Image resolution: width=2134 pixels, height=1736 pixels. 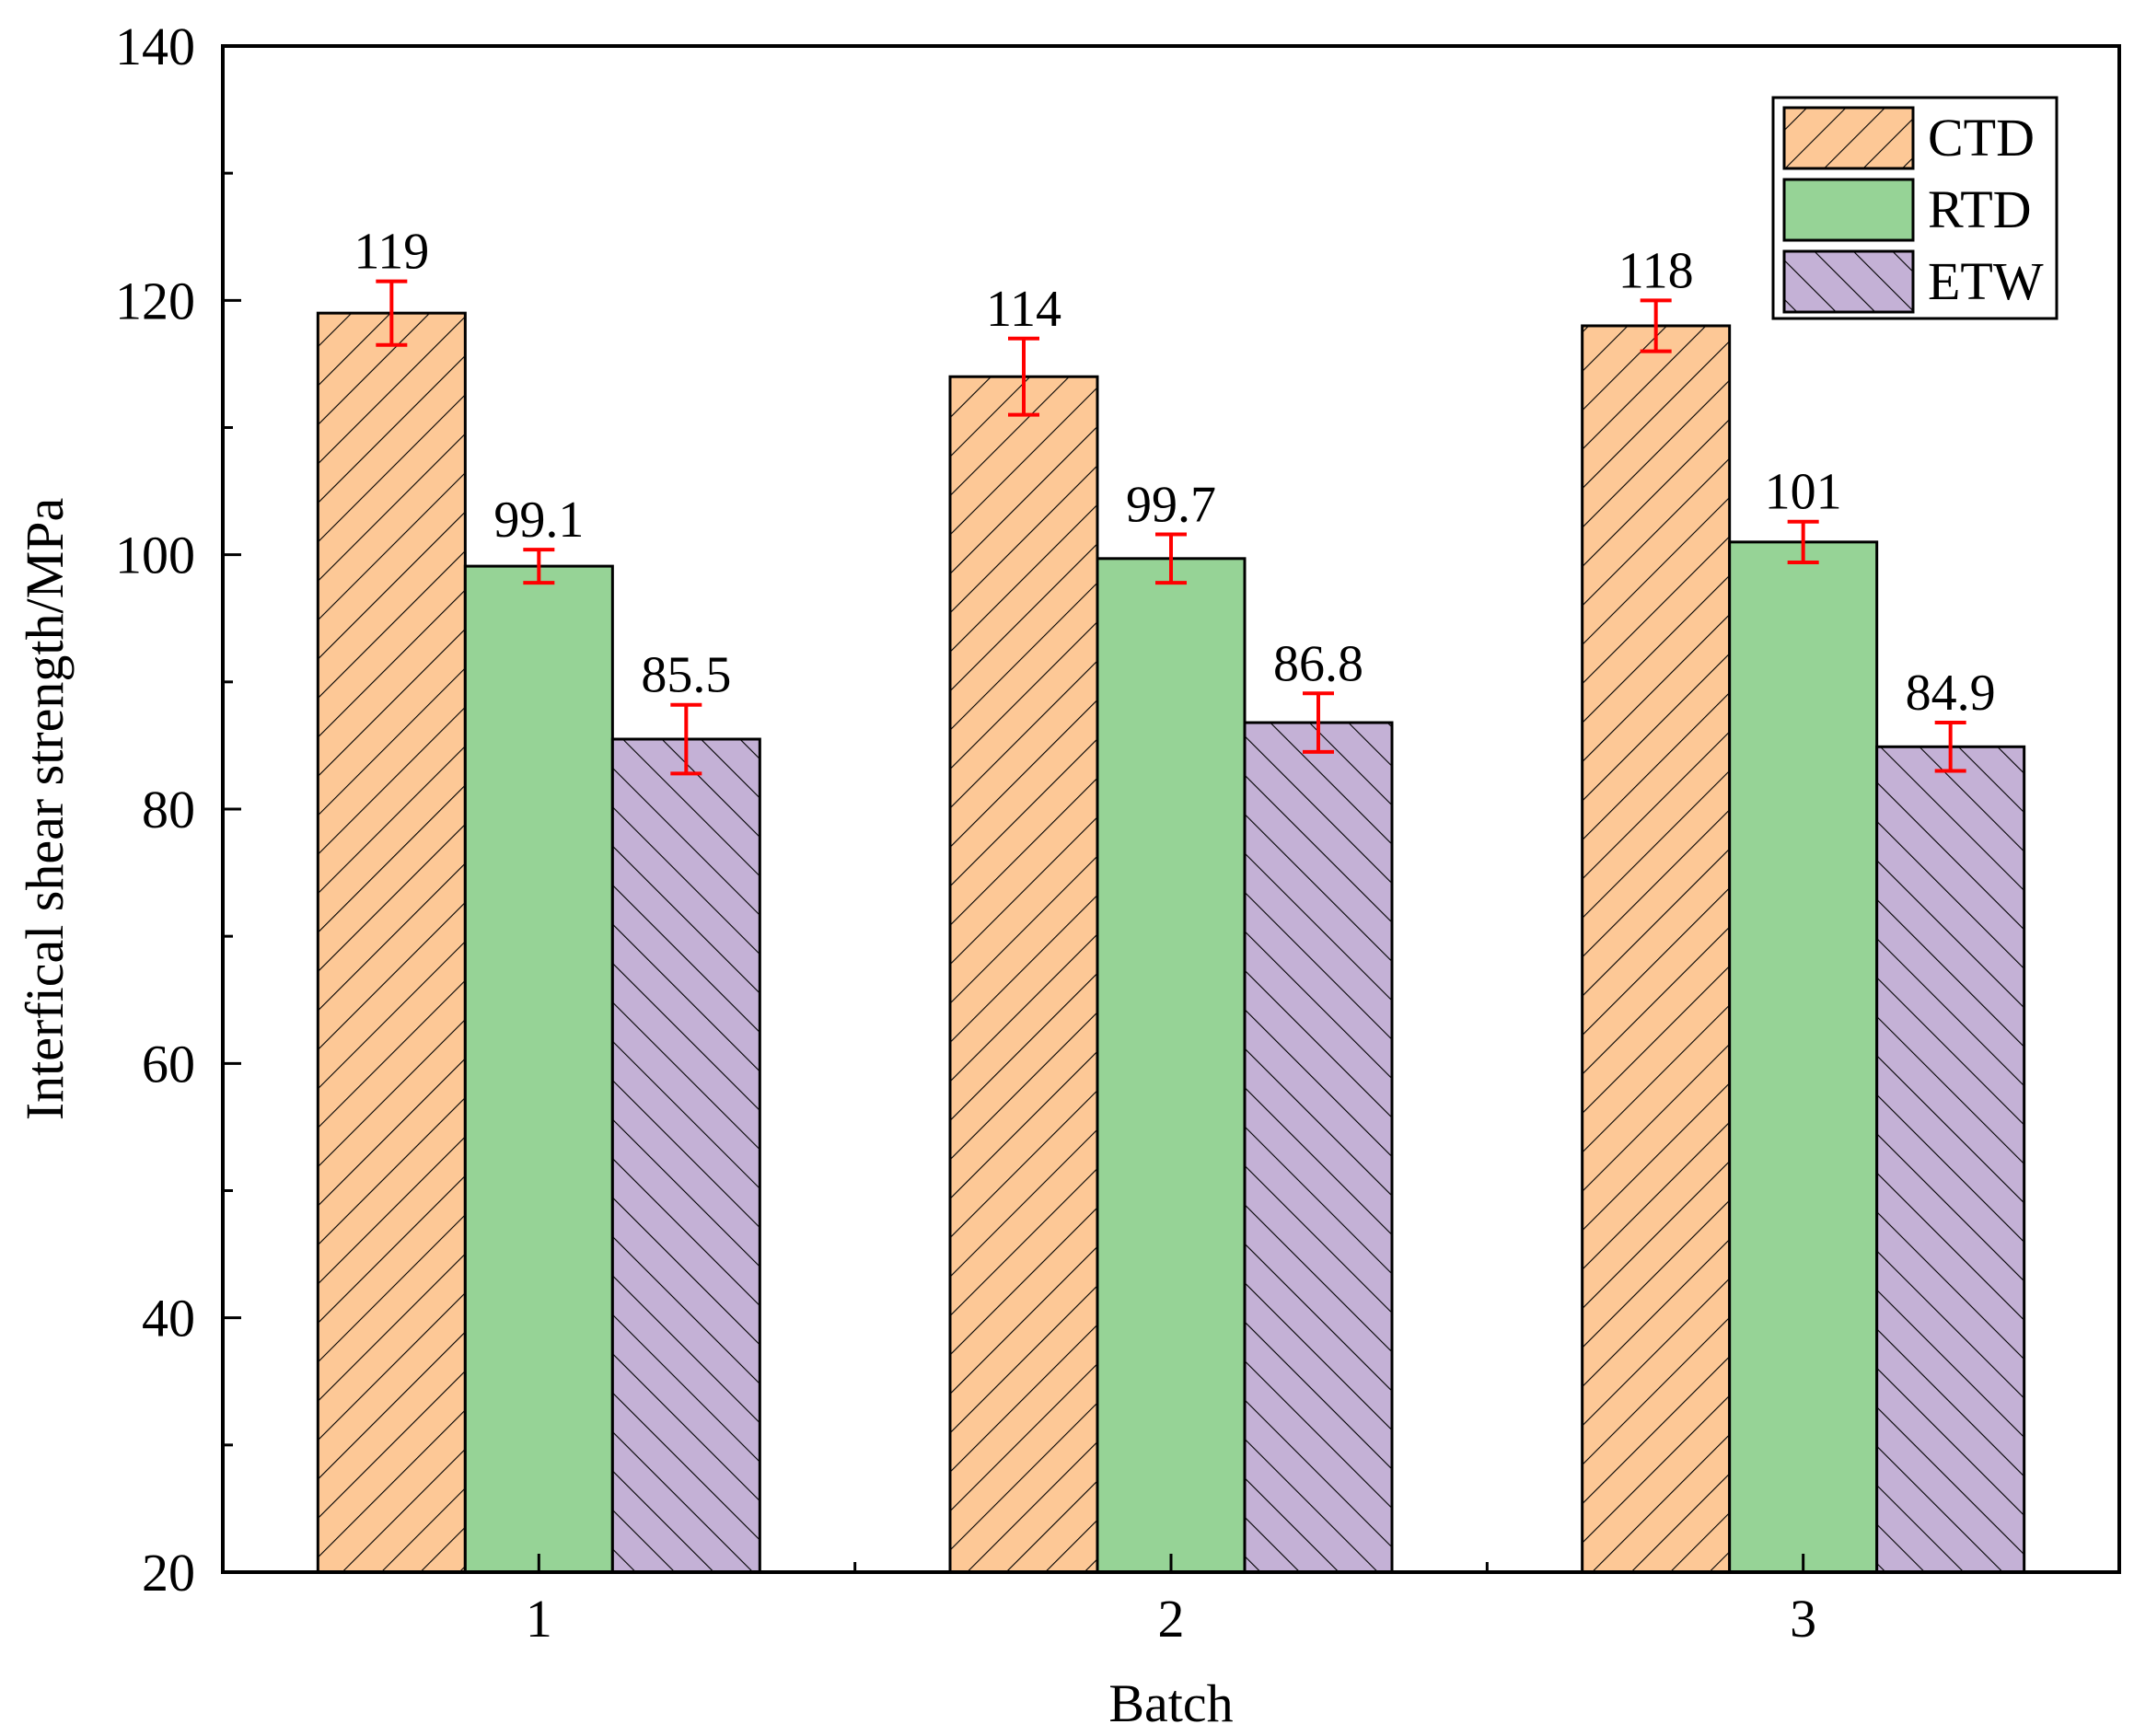 What do you see at coordinates (155, 300) in the screenshot?
I see `y-tick-label: 120` at bounding box center [155, 300].